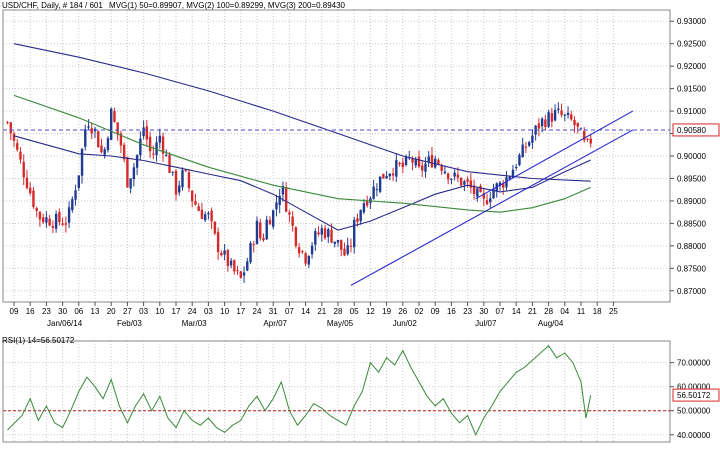  I want to click on rsi-y-tick-label: 70.00000, so click(694, 363).